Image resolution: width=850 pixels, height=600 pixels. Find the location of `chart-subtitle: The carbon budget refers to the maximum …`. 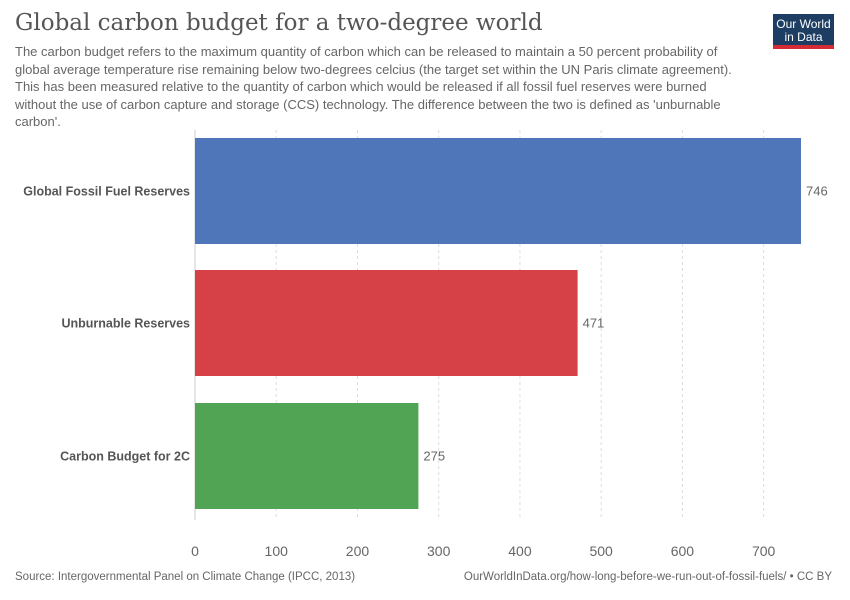

chart-subtitle: The carbon budget refers to the maximum … is located at coordinates (373, 86).